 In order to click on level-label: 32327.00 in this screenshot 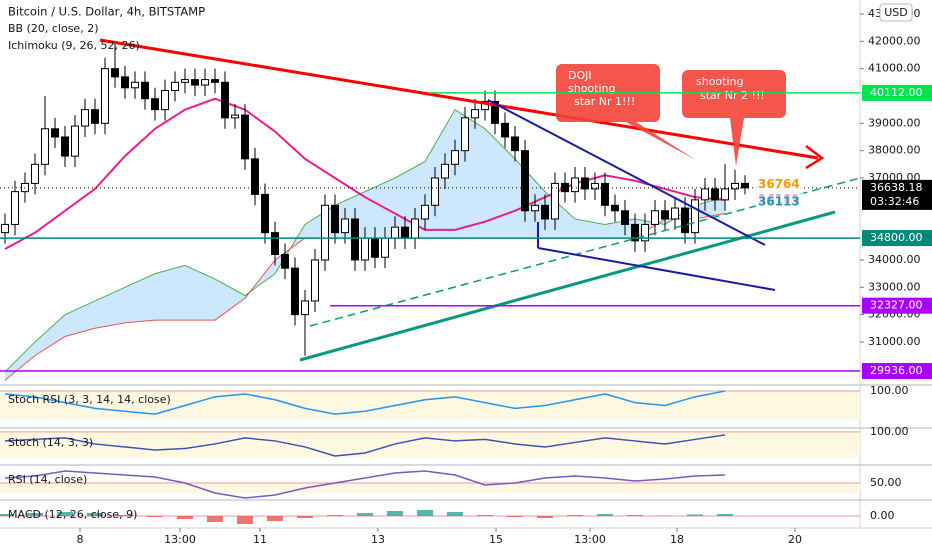, I will do `click(896, 305)`.